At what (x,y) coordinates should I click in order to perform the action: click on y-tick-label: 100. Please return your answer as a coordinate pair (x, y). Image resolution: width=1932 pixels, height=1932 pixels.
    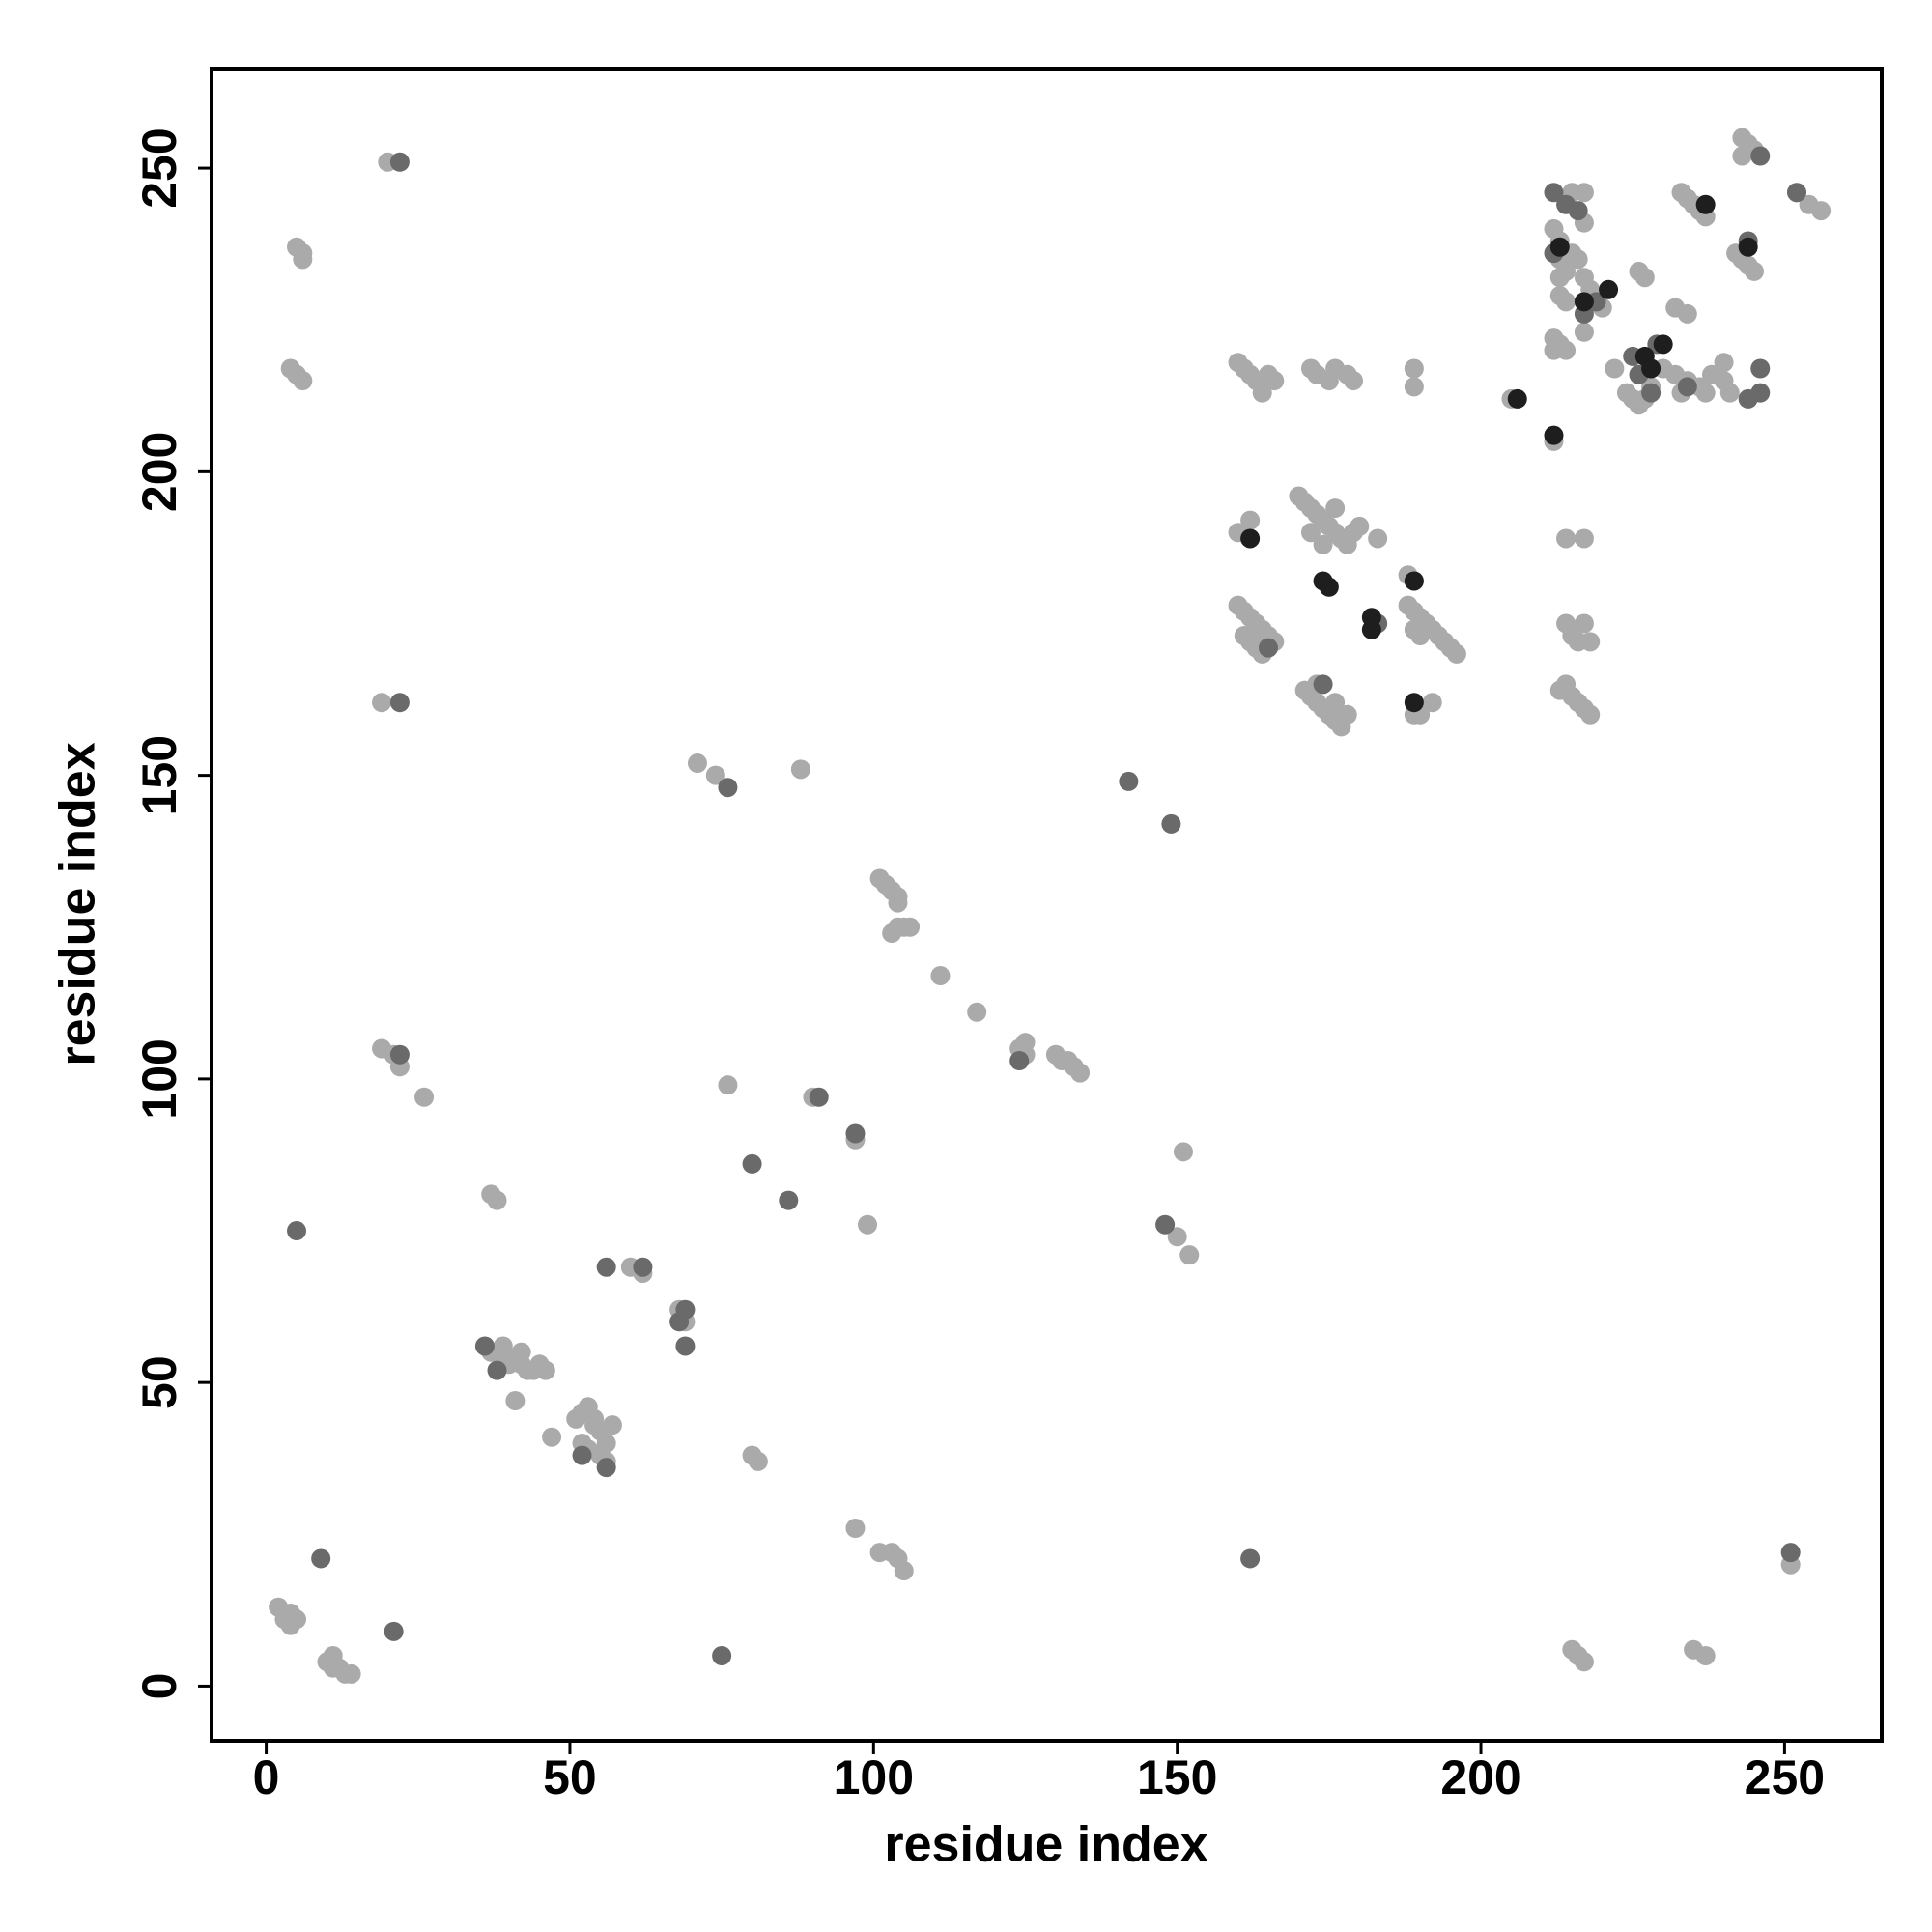
    Looking at the image, I should click on (159, 1078).